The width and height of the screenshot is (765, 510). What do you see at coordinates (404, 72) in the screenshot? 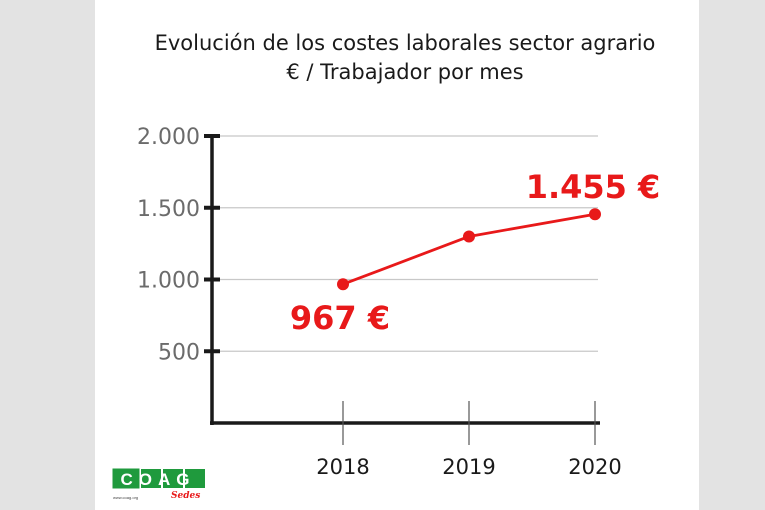
I see `chart-subtitle: € / Trabajador por mes` at bounding box center [404, 72].